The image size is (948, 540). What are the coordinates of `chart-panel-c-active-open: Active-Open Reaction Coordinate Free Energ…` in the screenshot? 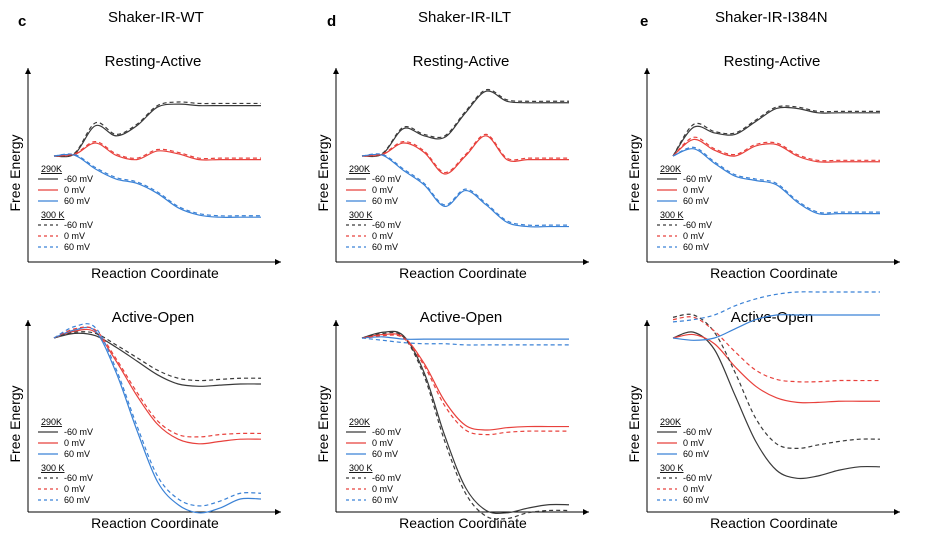 It's located at (144, 420).